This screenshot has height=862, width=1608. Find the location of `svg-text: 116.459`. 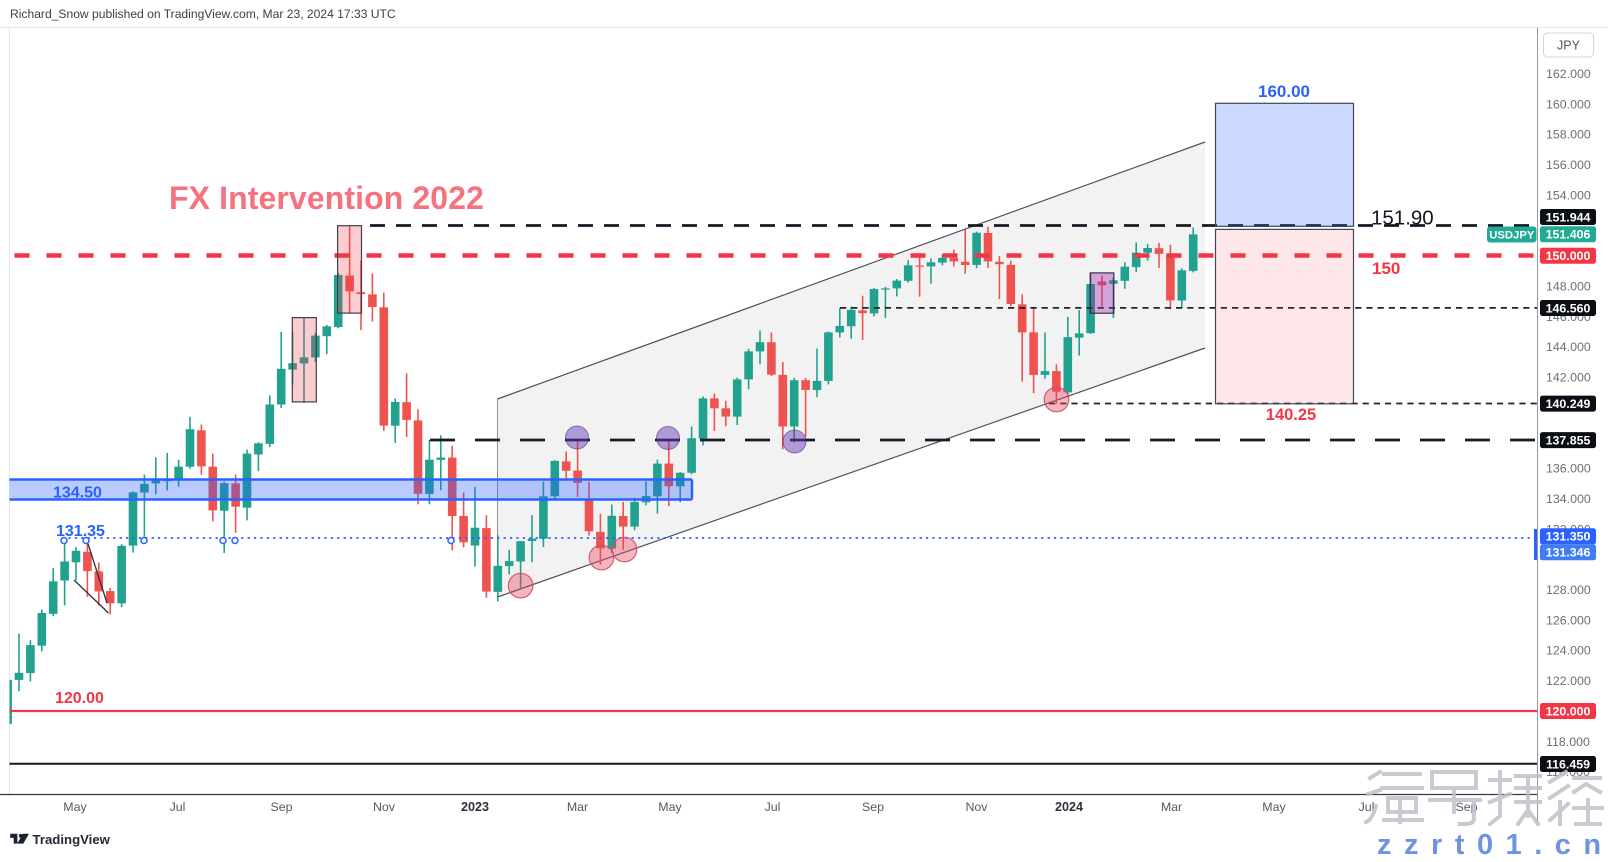

svg-text: 116.459 is located at coordinates (1568, 764).